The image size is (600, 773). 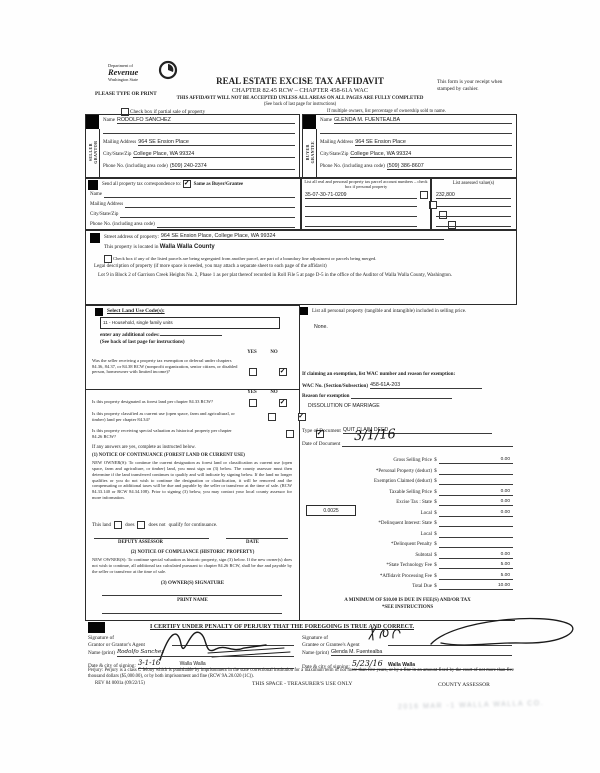 What do you see at coordinates (109, 121) in the screenshot?
I see `seller-name-label: Name` at bounding box center [109, 121].